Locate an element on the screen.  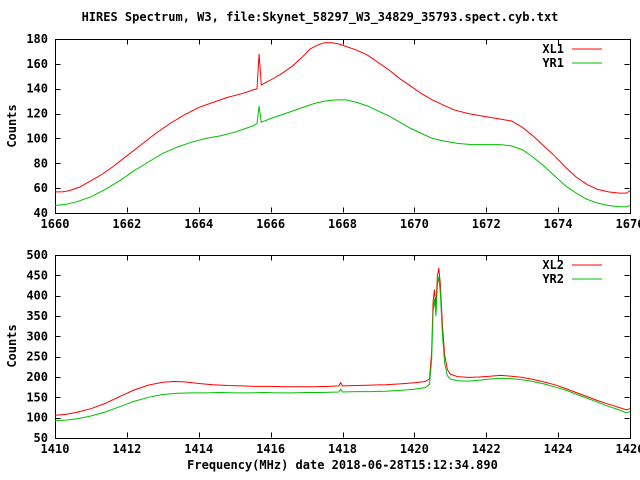
legend-label-YR2: YR2 is located at coordinates (553, 279).